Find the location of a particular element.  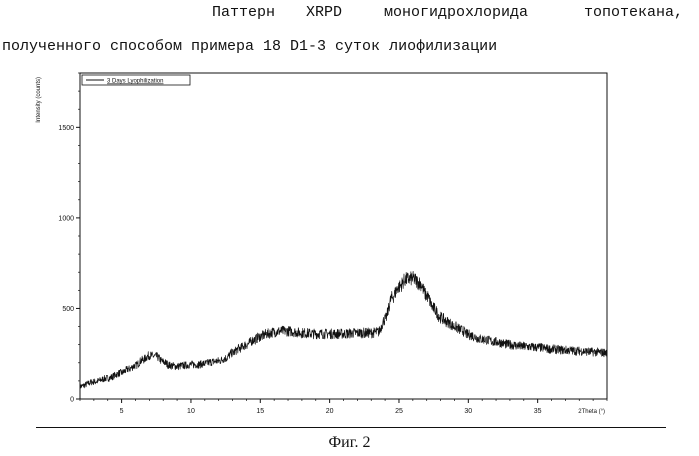

caption-word: Паттерн is located at coordinates (243, 12).